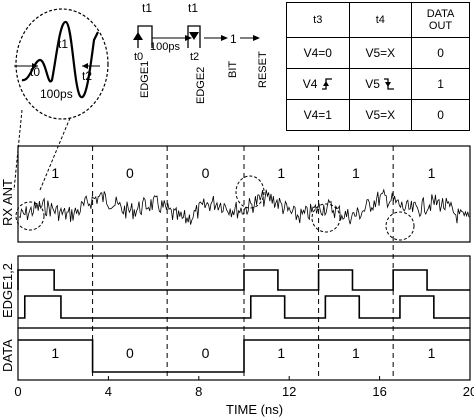  What do you see at coordinates (147, 8) in the screenshot?
I see `sketch-t1-a: t1` at bounding box center [147, 8].